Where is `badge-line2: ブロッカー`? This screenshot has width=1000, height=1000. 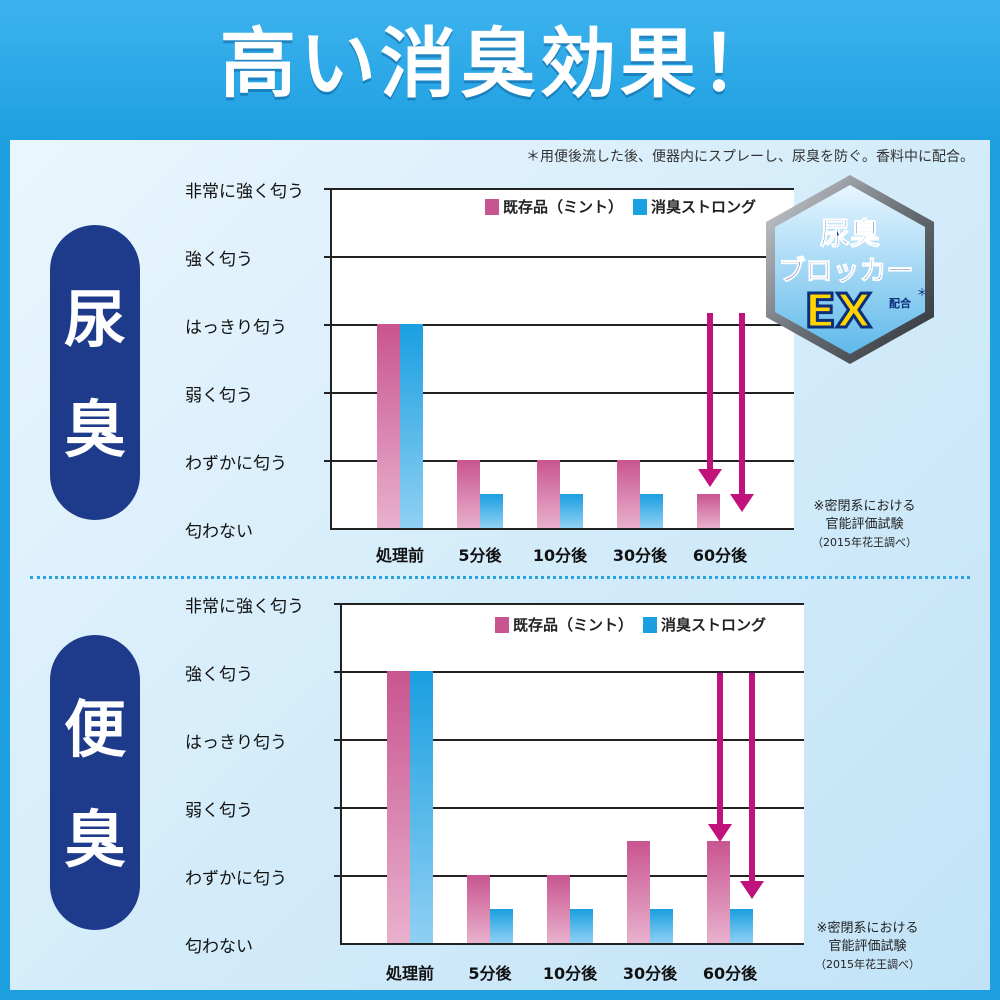
badge-line2: ブロッカー is located at coordinates (846, 271).